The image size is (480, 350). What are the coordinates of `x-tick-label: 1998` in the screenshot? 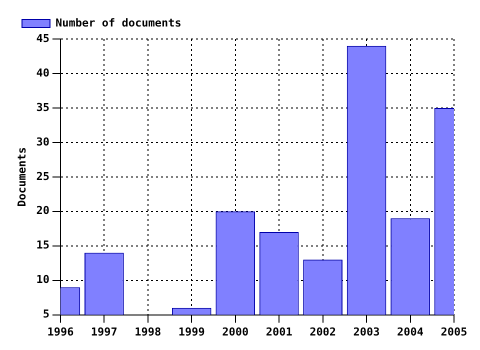 It's located at (148, 331).